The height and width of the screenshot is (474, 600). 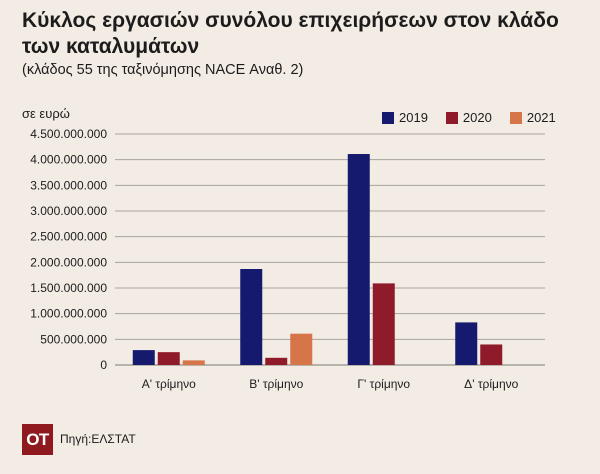 I want to click on chart-subtitle: (κλάδος 55 της ταξινόμησης NACE Αναθ. 2), so click(x=163, y=70).